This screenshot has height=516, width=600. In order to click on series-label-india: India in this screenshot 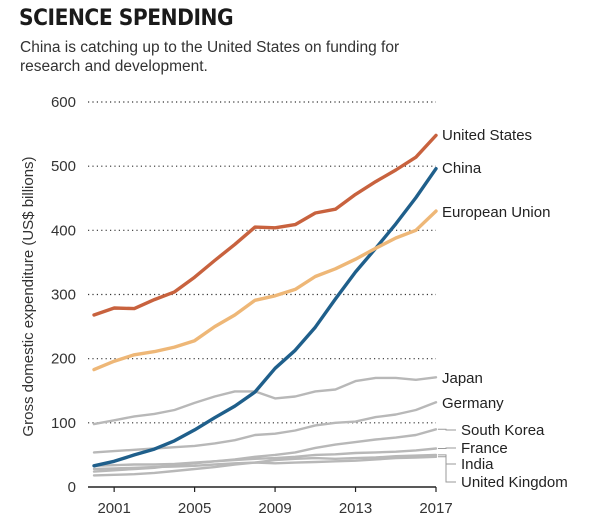, I will do `click(477, 464)`.